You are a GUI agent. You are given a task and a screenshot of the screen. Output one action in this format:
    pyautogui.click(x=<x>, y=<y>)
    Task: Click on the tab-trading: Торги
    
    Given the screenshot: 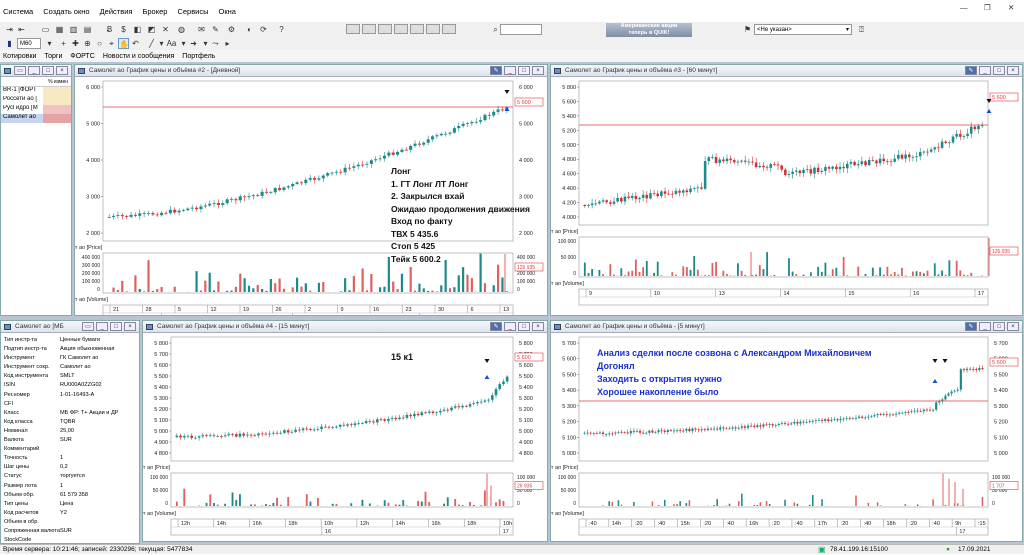 What is the action you would take?
    pyautogui.click(x=53, y=56)
    